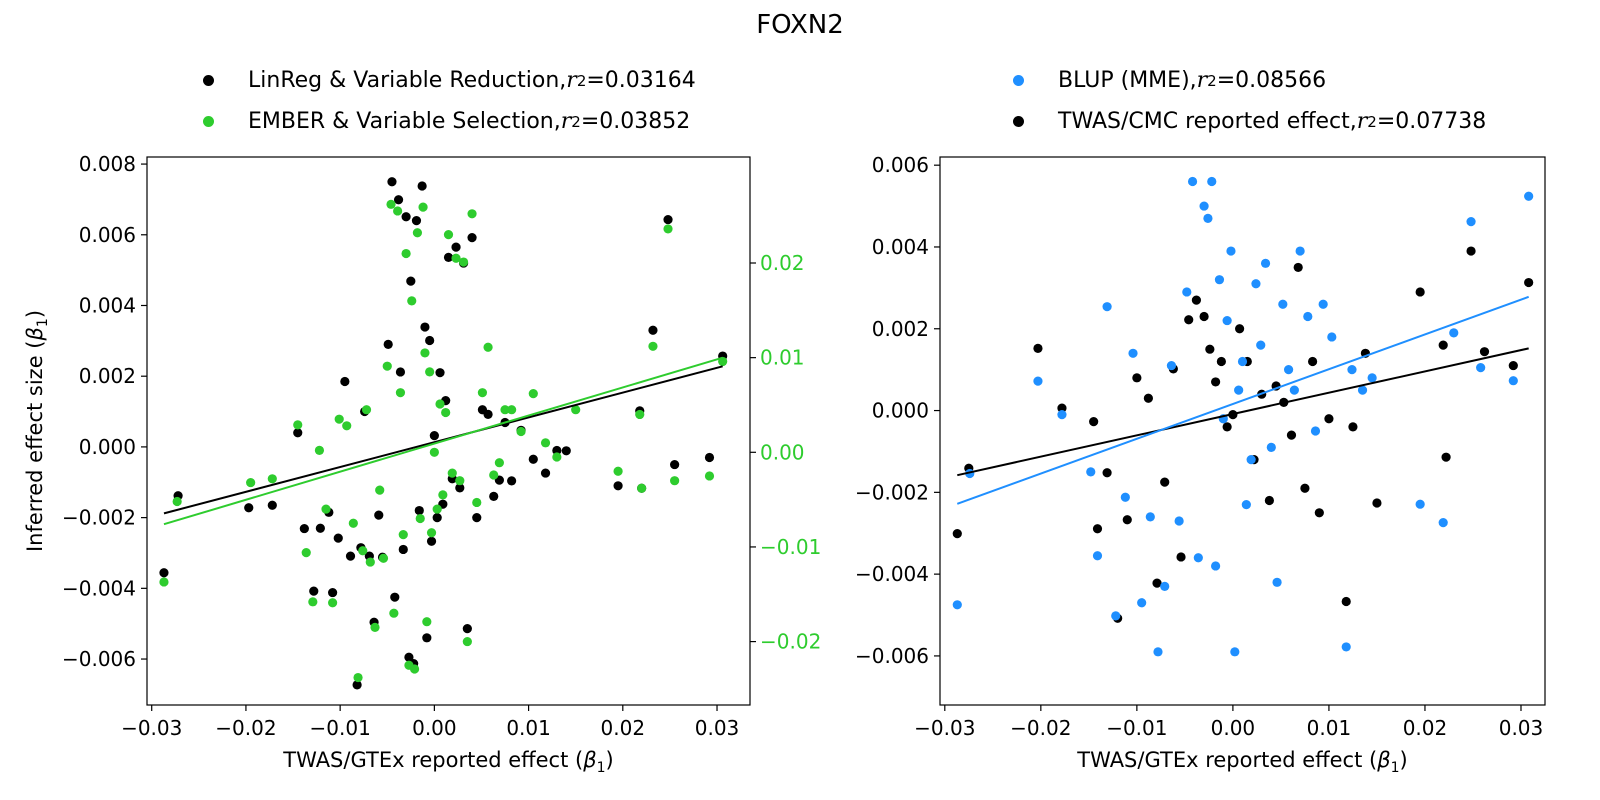 The image size is (1600, 800). I want to click on panel1-y-tick-label: 0.008, so click(107, 164).